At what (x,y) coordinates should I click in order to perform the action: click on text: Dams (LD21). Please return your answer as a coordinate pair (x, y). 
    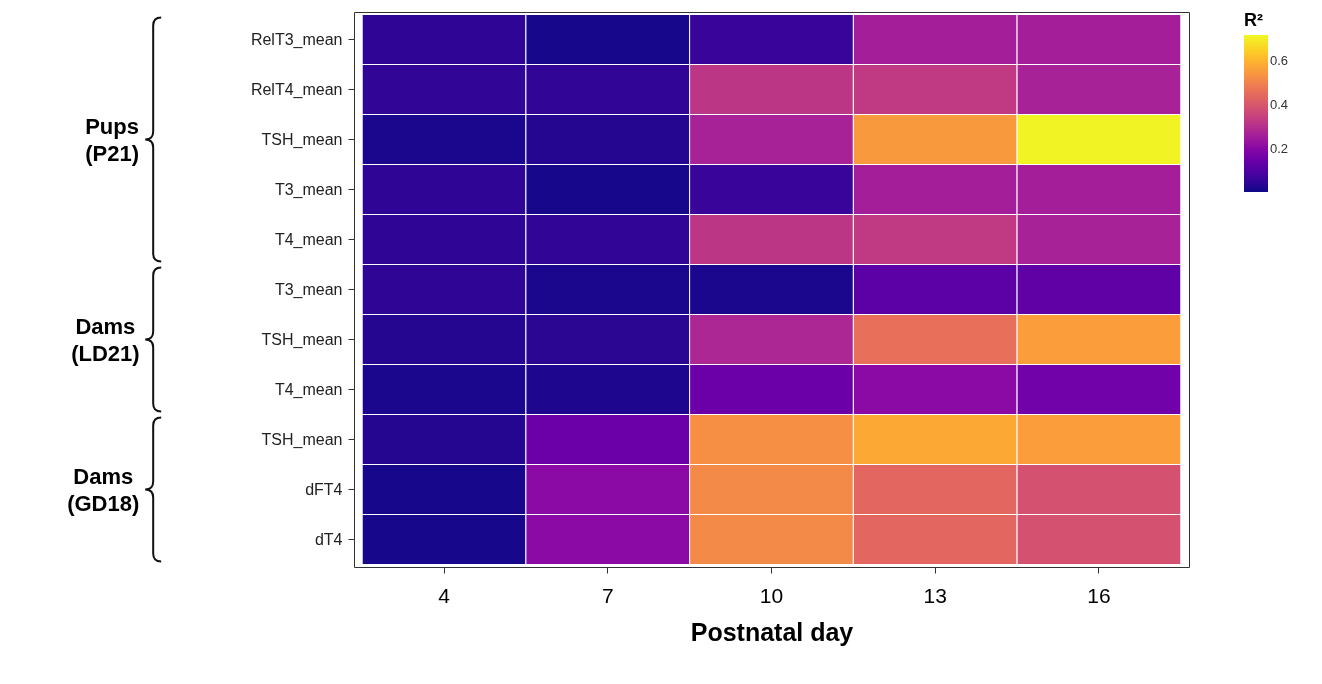
    Looking at the image, I should click on (105, 339).